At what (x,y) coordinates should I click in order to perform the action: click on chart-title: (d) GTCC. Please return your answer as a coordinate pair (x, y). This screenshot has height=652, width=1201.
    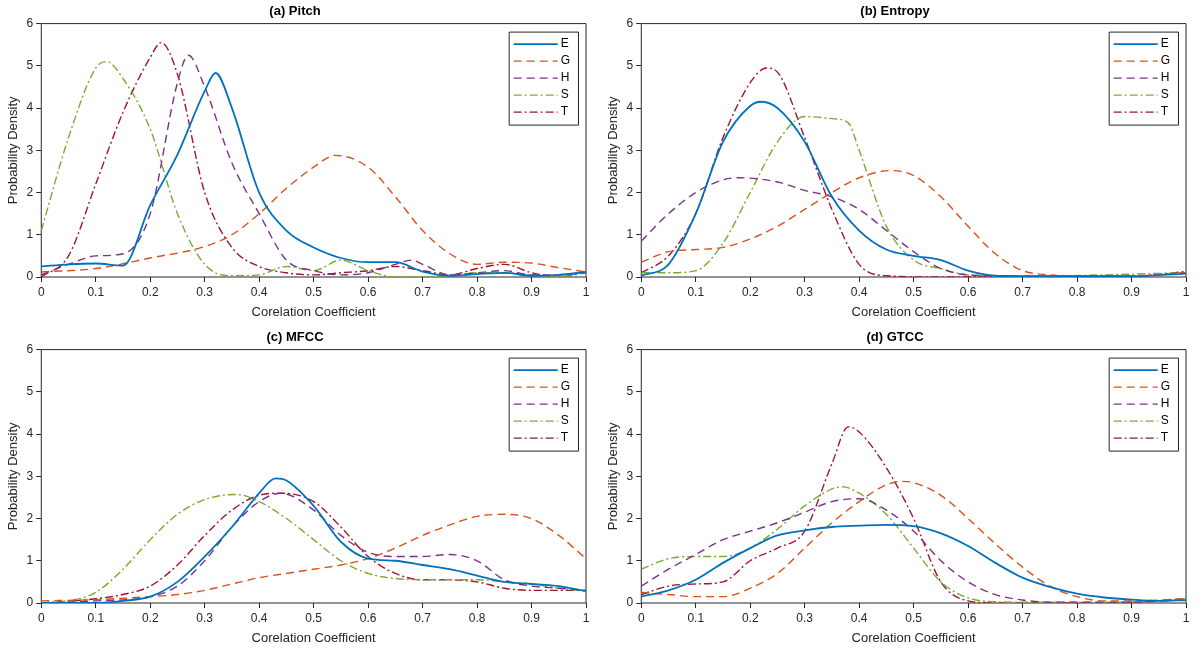
    Looking at the image, I should click on (895, 337).